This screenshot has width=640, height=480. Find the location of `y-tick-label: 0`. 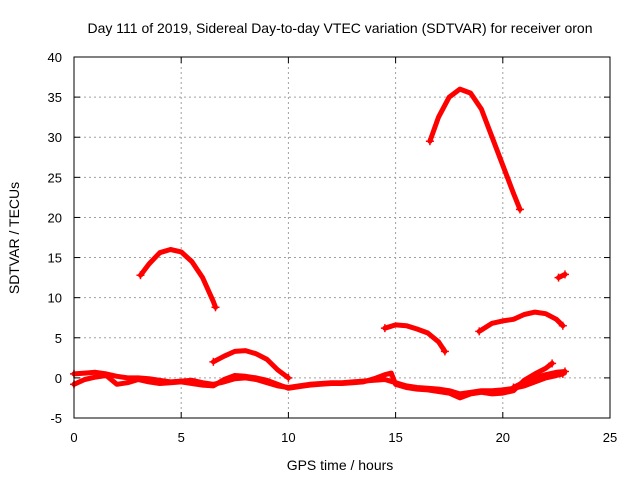

y-tick-label: 0 is located at coordinates (58, 378).